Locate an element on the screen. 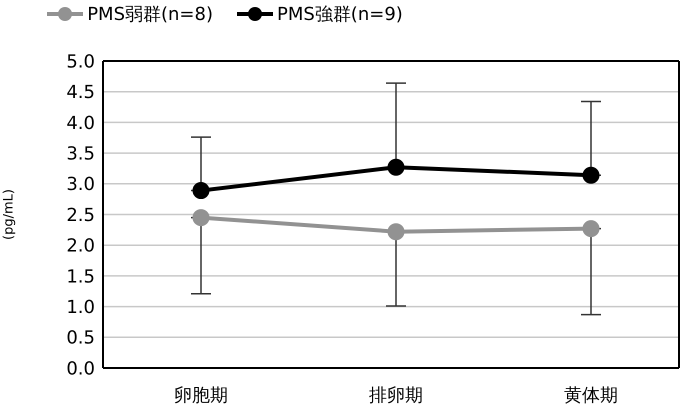 The image size is (683, 420). x-tick-label: 黄体期 is located at coordinates (591, 395).